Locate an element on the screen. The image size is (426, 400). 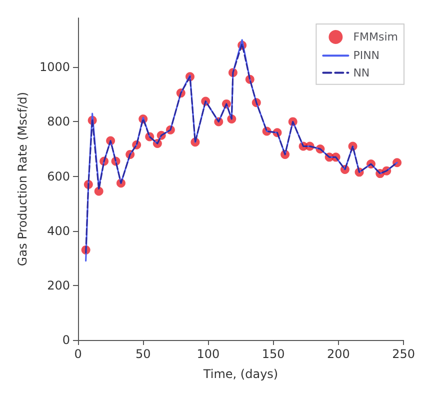
legend-label: FMMsim is located at coordinates (375, 37).